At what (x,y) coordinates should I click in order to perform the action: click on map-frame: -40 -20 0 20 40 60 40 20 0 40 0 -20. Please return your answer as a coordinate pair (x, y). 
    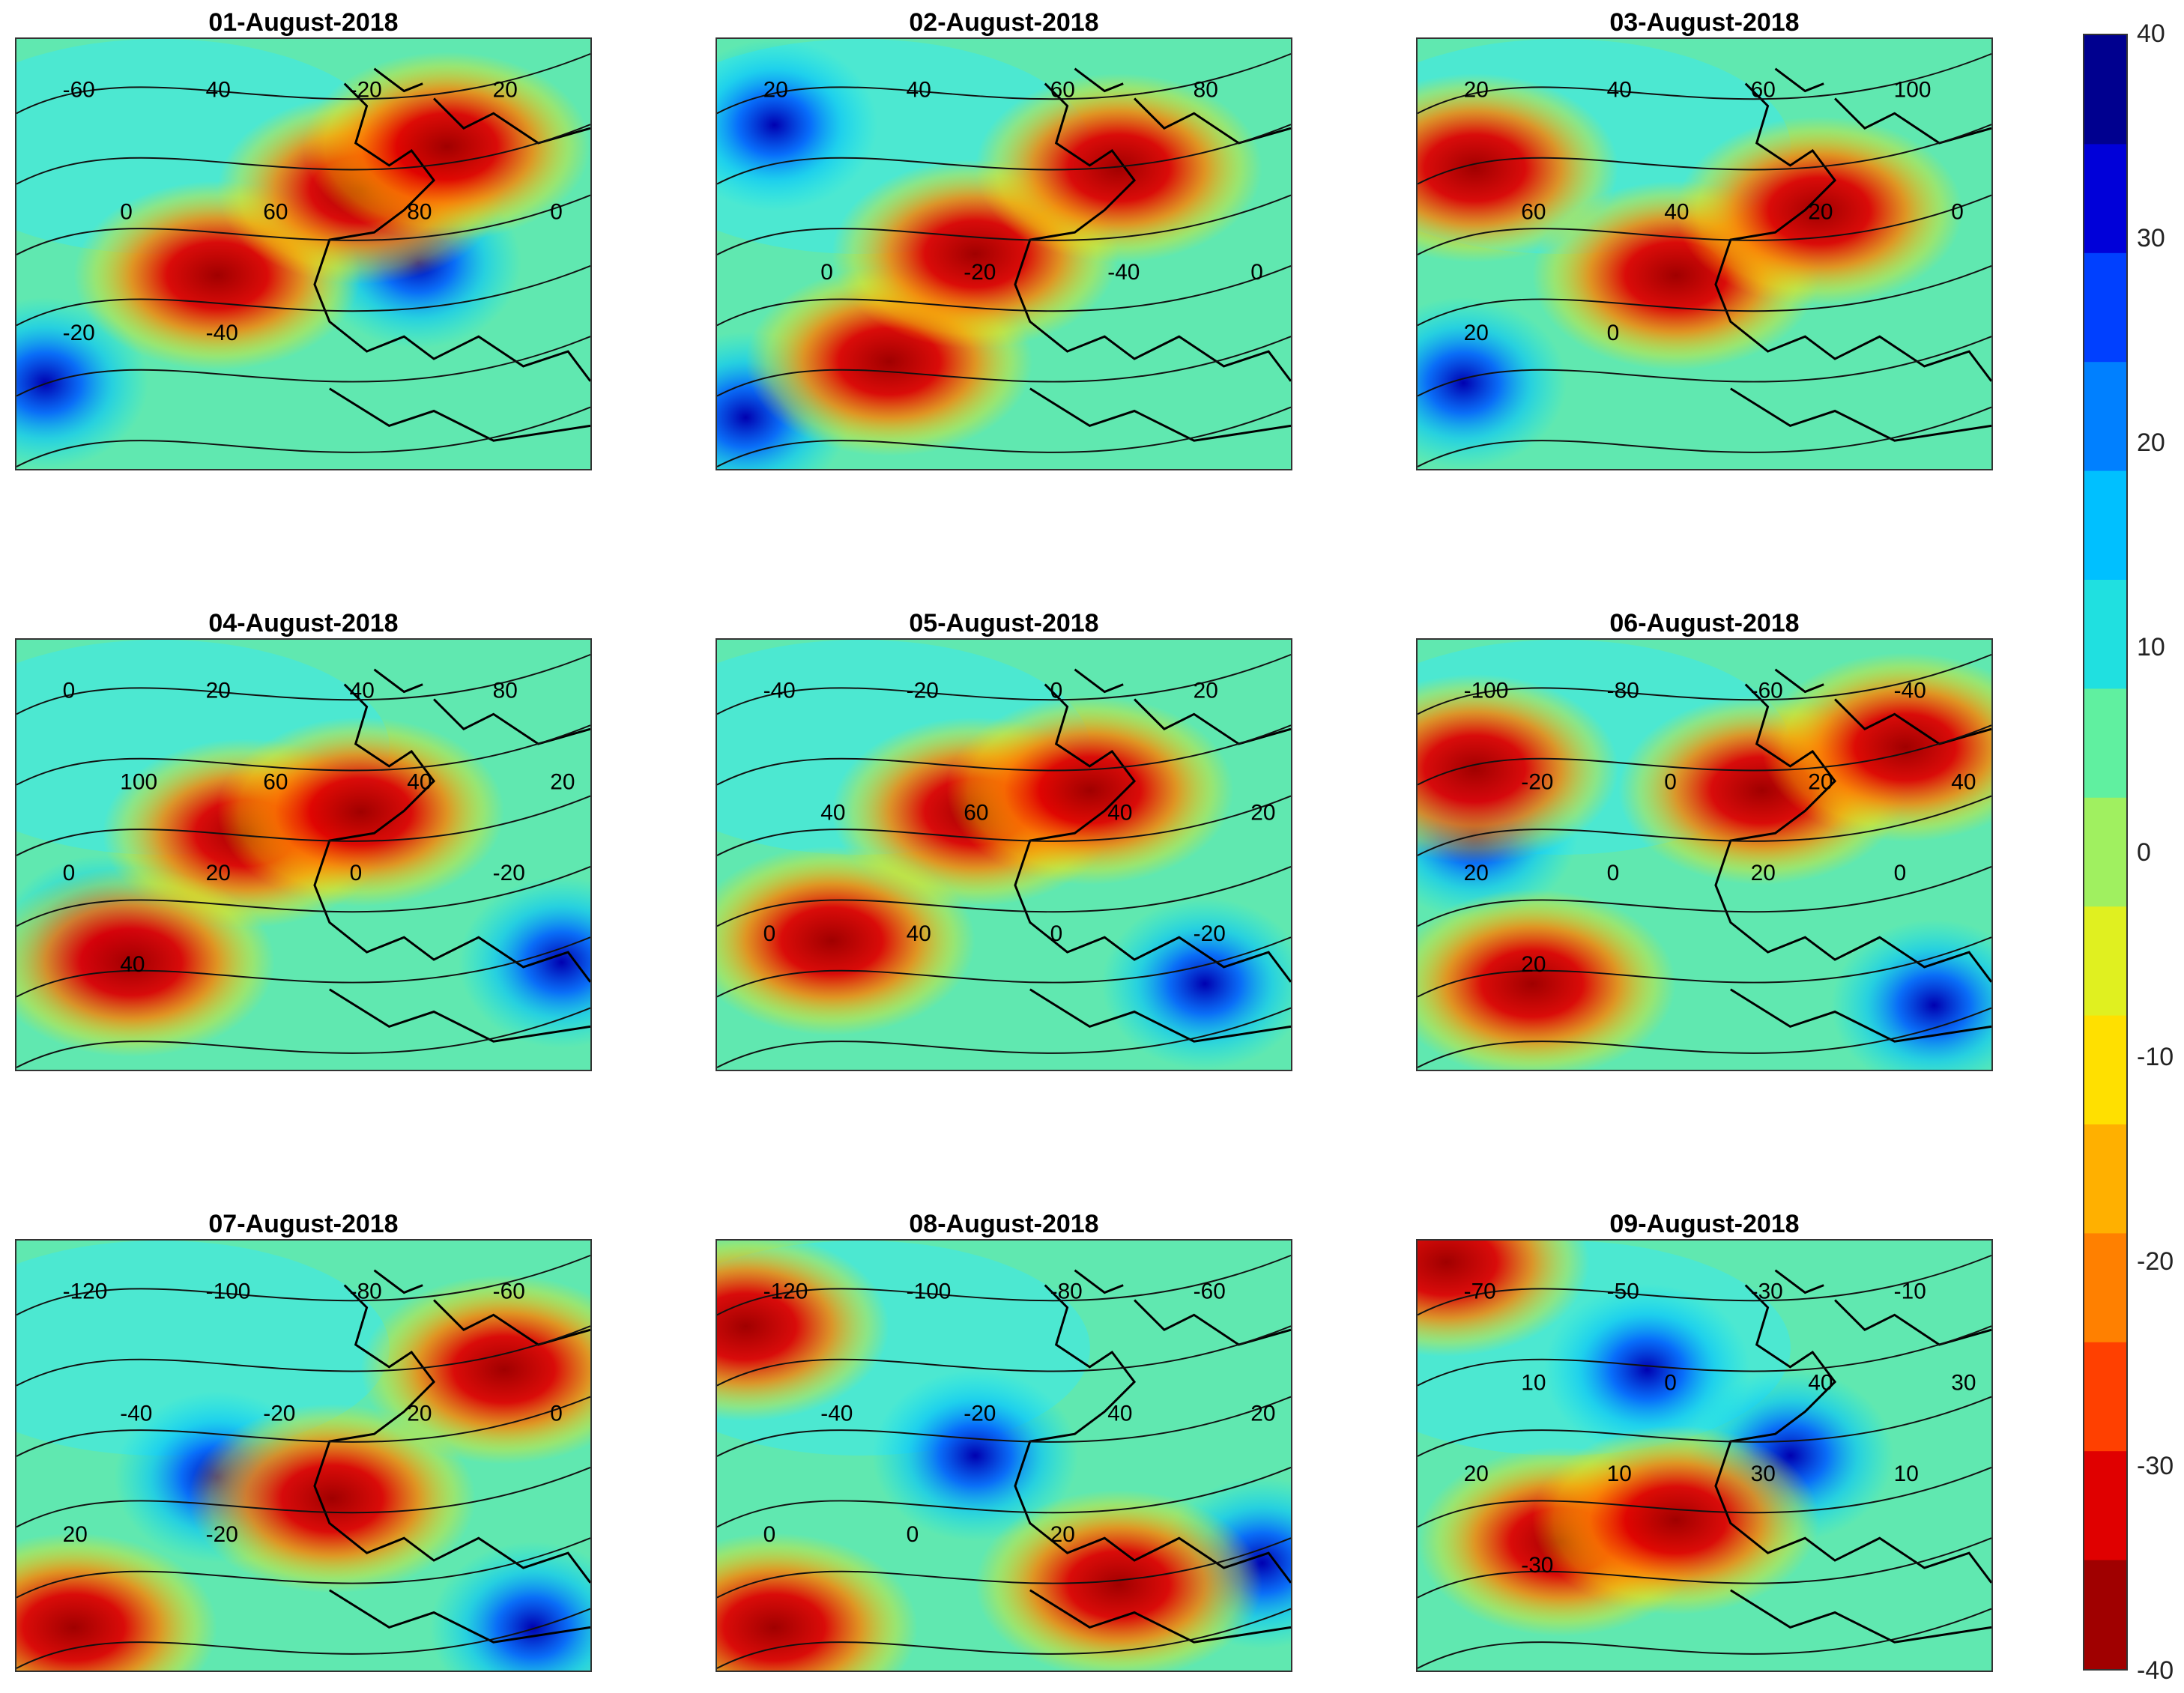
    Looking at the image, I should click on (1004, 854).